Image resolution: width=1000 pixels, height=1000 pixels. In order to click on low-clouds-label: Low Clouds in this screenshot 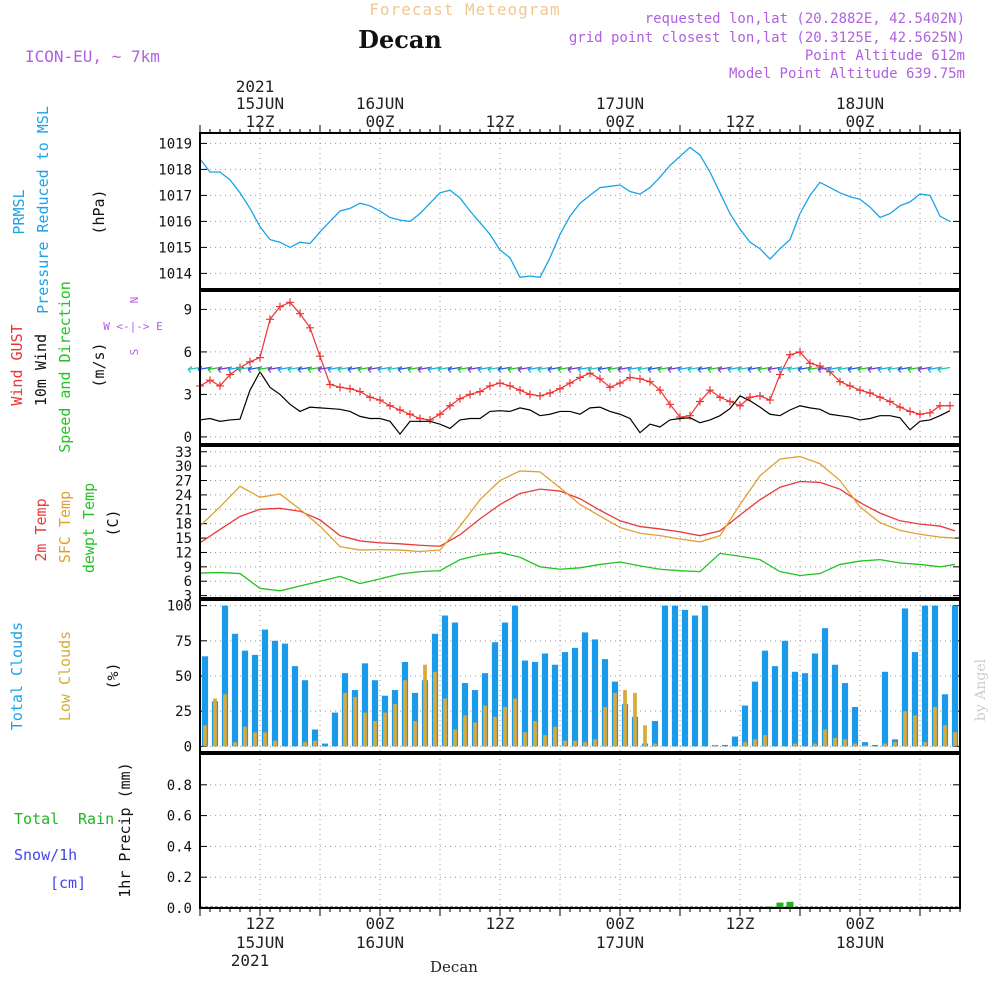, I will do `click(65, 676)`.